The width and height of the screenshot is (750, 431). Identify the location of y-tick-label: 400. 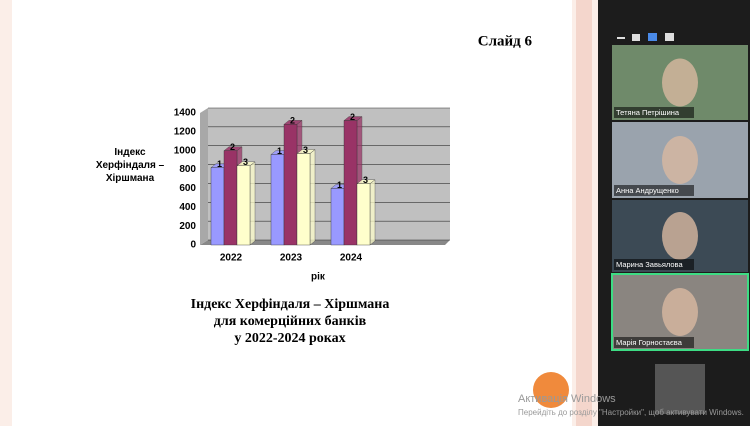
(187, 207).